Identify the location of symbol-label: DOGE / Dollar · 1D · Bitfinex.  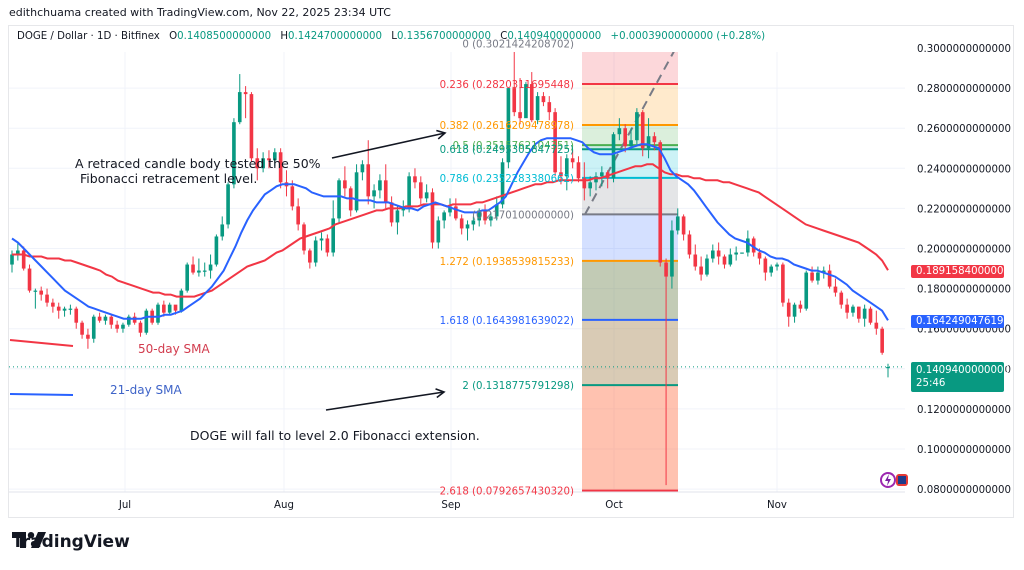
(88, 36).